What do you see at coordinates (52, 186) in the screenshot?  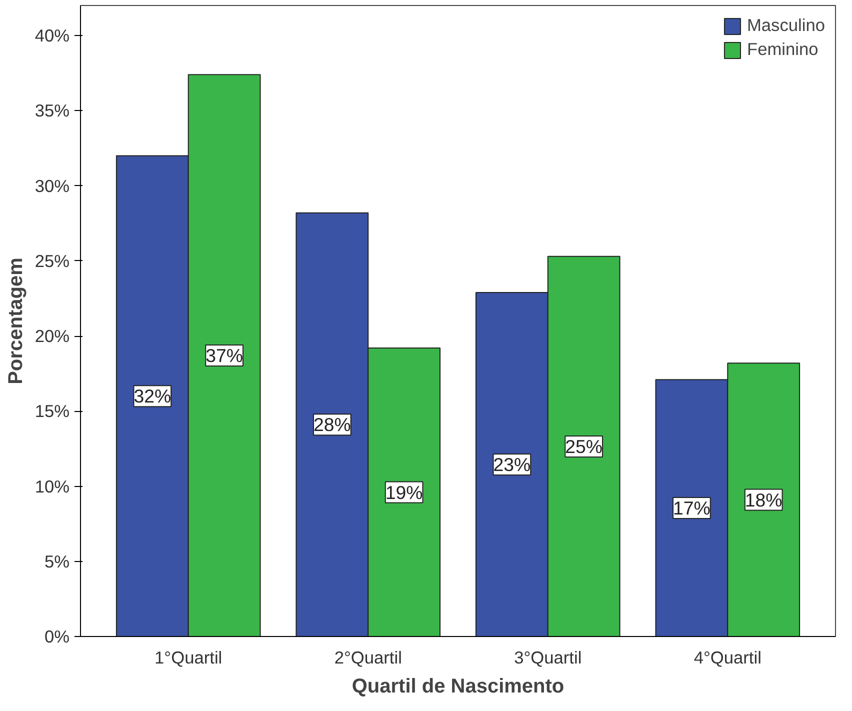 I see `y-tick-label: 30%` at bounding box center [52, 186].